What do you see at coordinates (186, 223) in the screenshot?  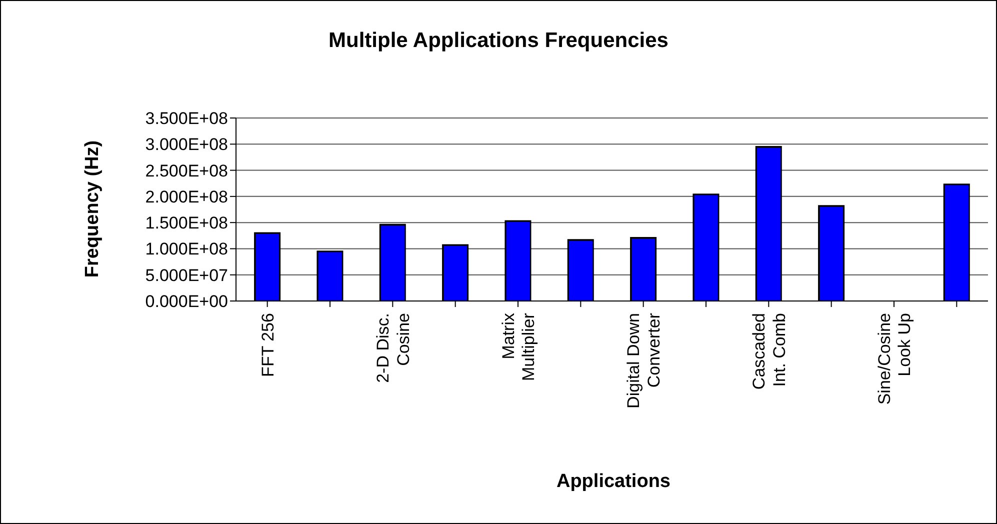 I see `y-tick-label: 1.500E+08` at bounding box center [186, 223].